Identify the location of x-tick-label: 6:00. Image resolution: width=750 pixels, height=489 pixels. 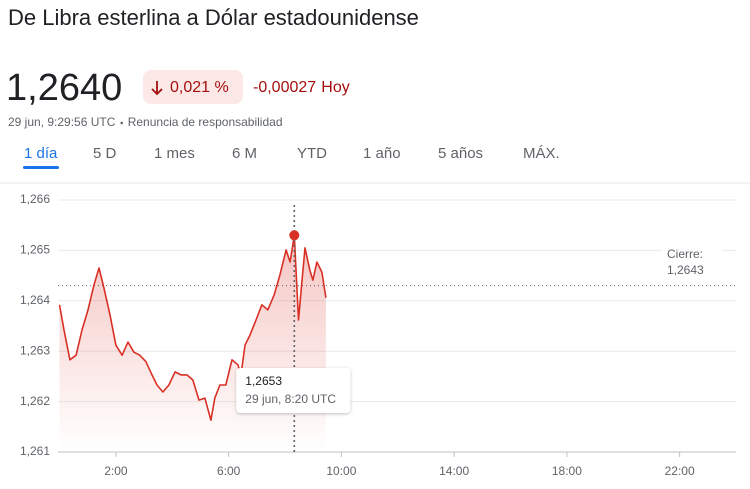
(229, 471).